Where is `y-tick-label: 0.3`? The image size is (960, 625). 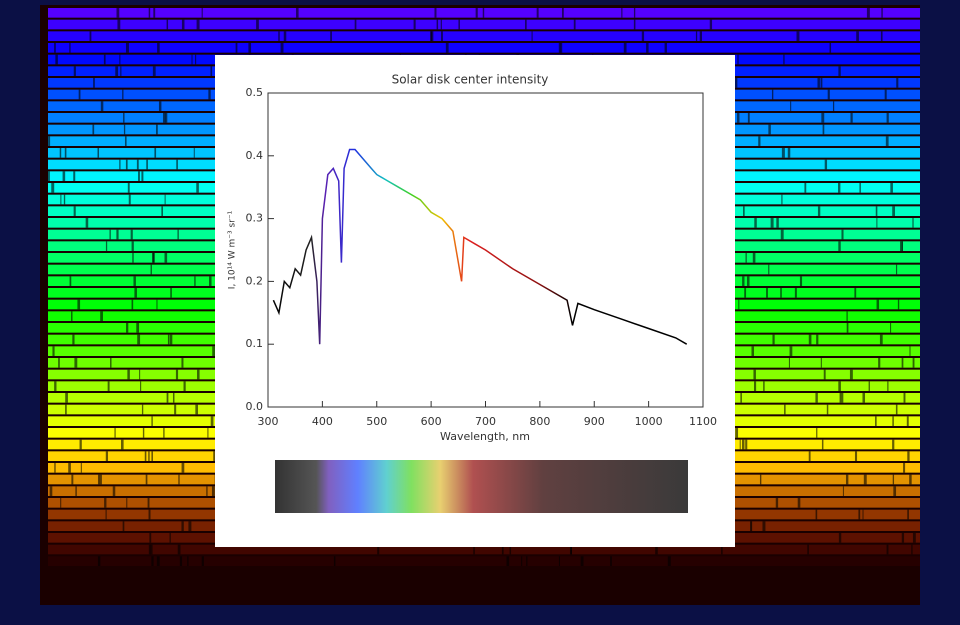
y-tick-label: 0.3 is located at coordinates (255, 218).